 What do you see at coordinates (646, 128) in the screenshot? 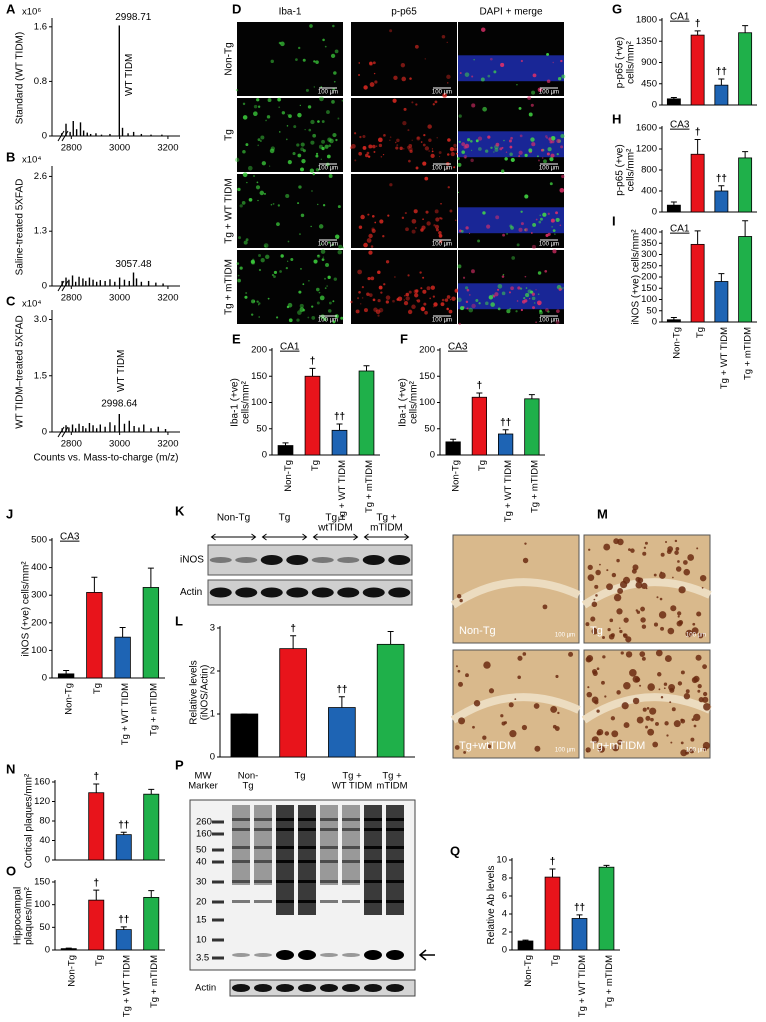
I see `y-tick-label: 1600` at bounding box center [646, 128].